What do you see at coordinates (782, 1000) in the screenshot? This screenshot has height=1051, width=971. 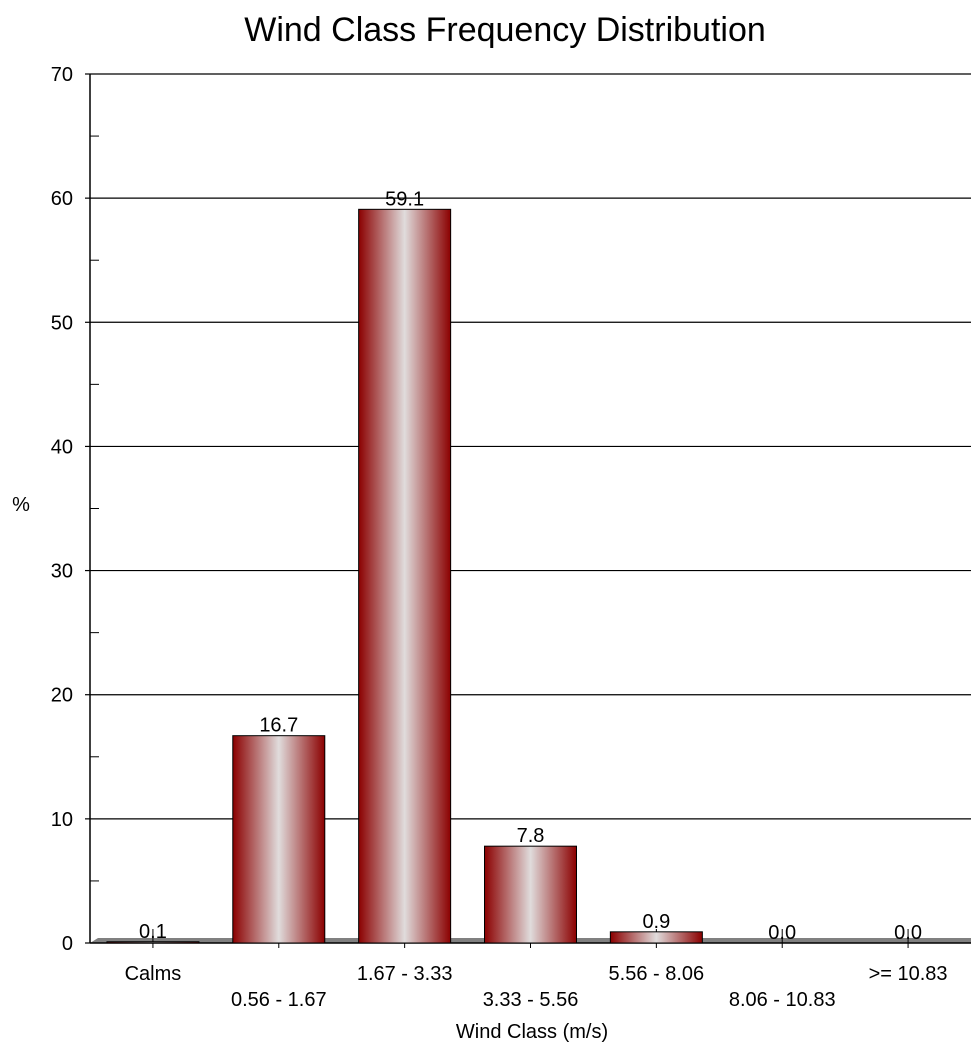 I see `x-tick-label: 8.06 - 10.83` at bounding box center [782, 1000].